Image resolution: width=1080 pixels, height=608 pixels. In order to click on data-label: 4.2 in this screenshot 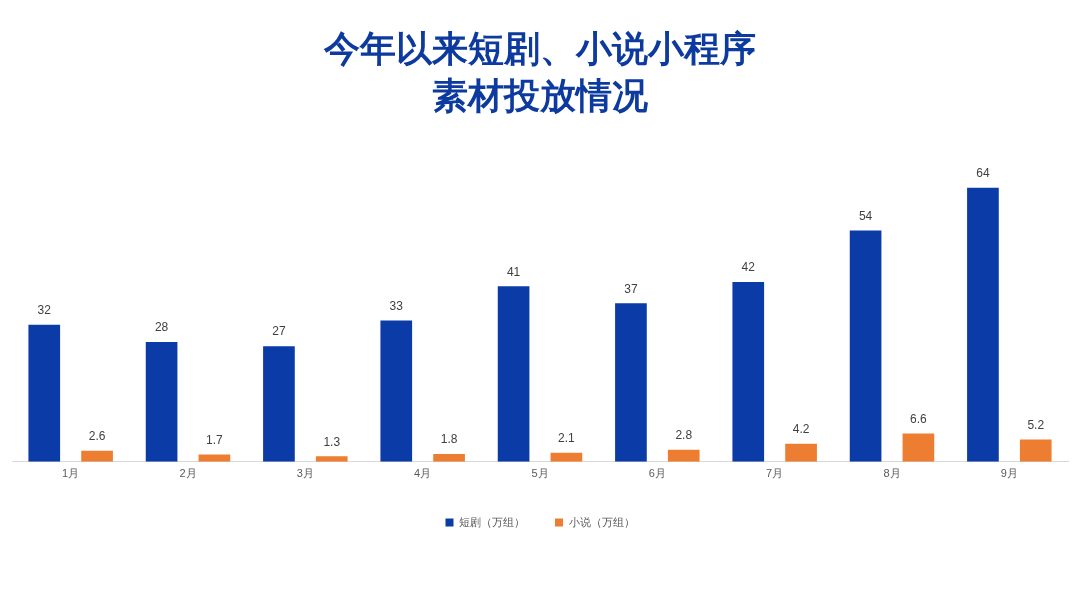, I will do `click(801, 429)`.